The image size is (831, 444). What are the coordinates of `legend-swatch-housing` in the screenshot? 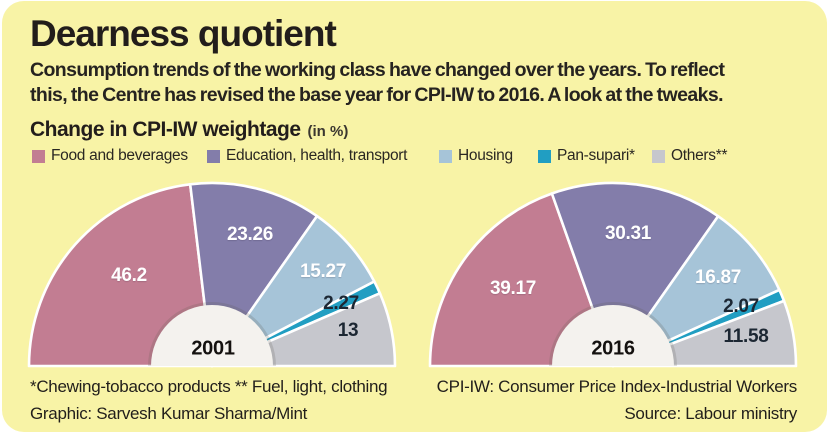 It's located at (445, 156).